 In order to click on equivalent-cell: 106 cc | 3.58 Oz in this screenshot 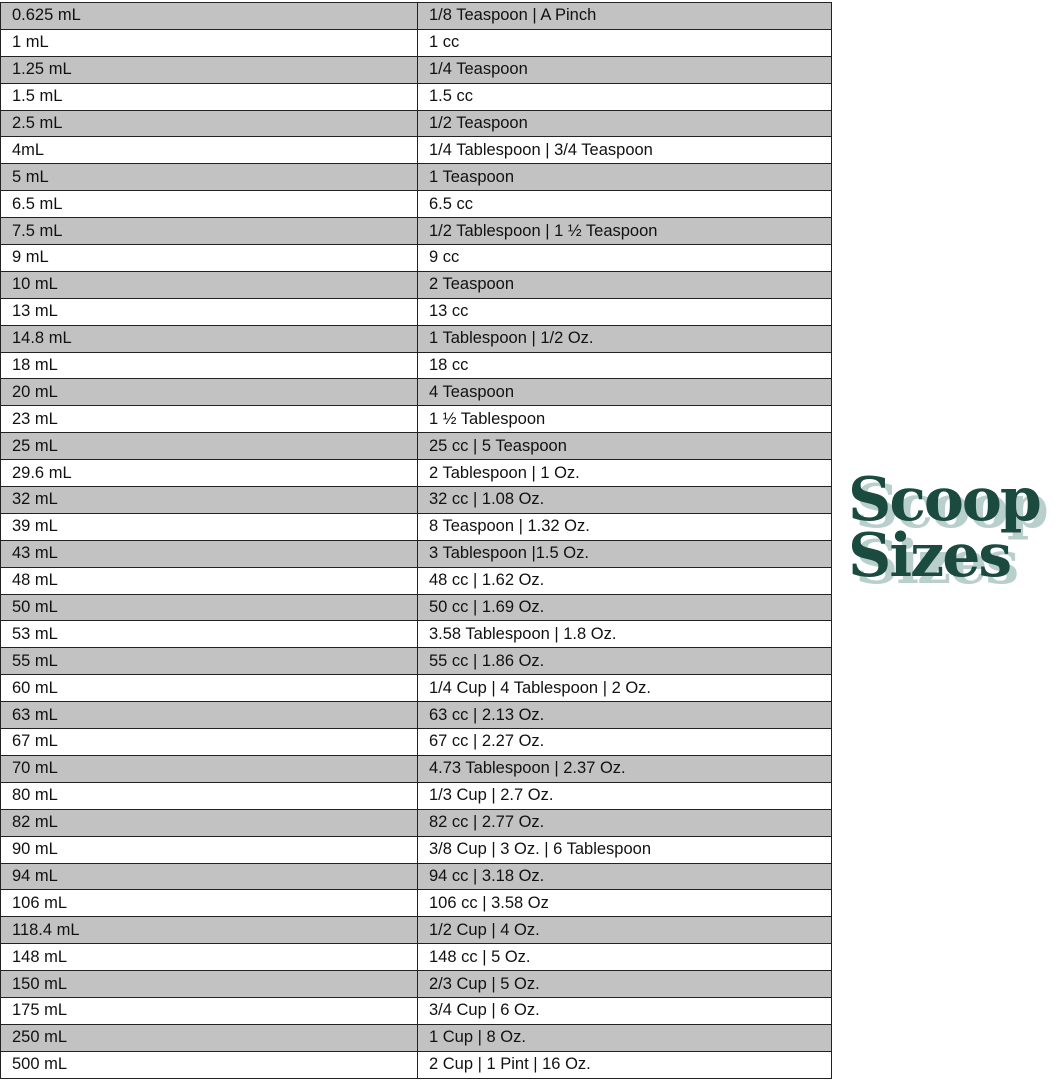, I will do `click(624, 903)`.